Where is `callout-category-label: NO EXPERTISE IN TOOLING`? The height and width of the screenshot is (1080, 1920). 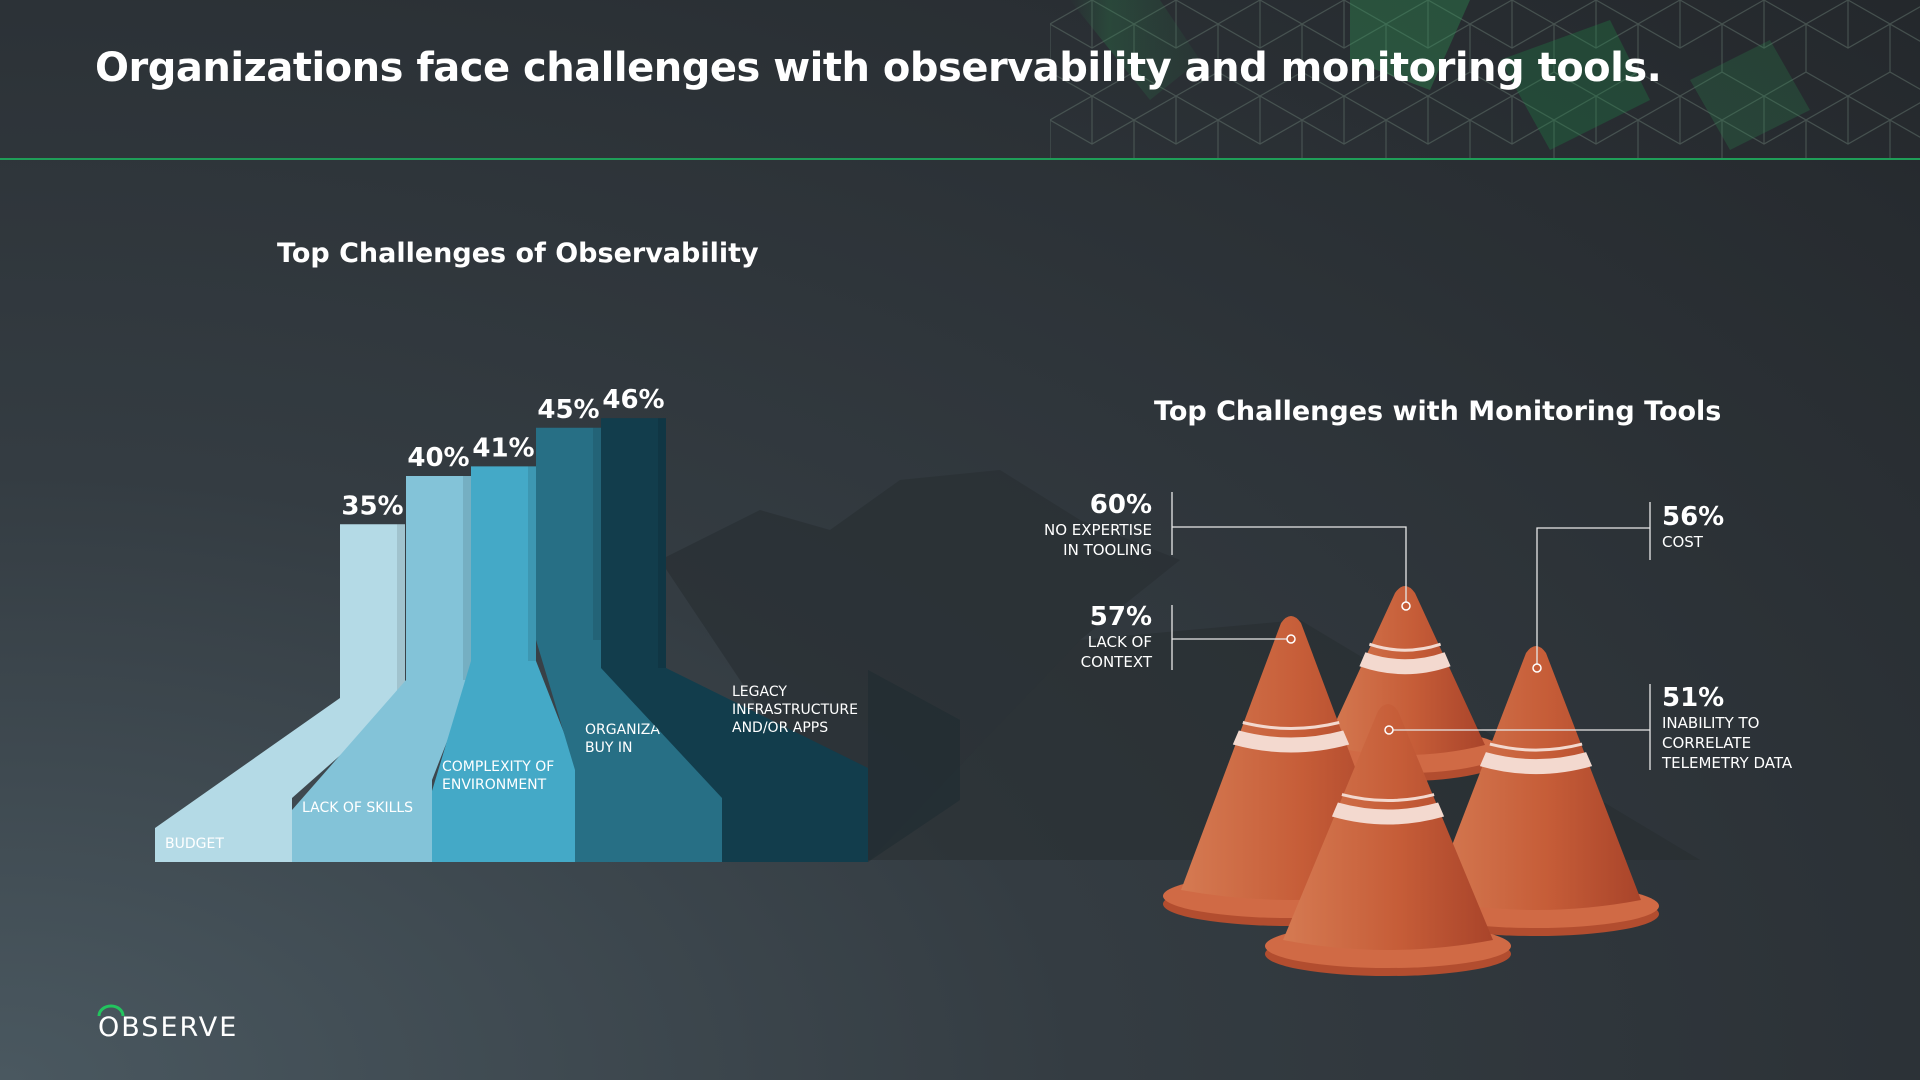 callout-category-label: NO EXPERTISE IN TOOLING is located at coordinates (1098, 540).